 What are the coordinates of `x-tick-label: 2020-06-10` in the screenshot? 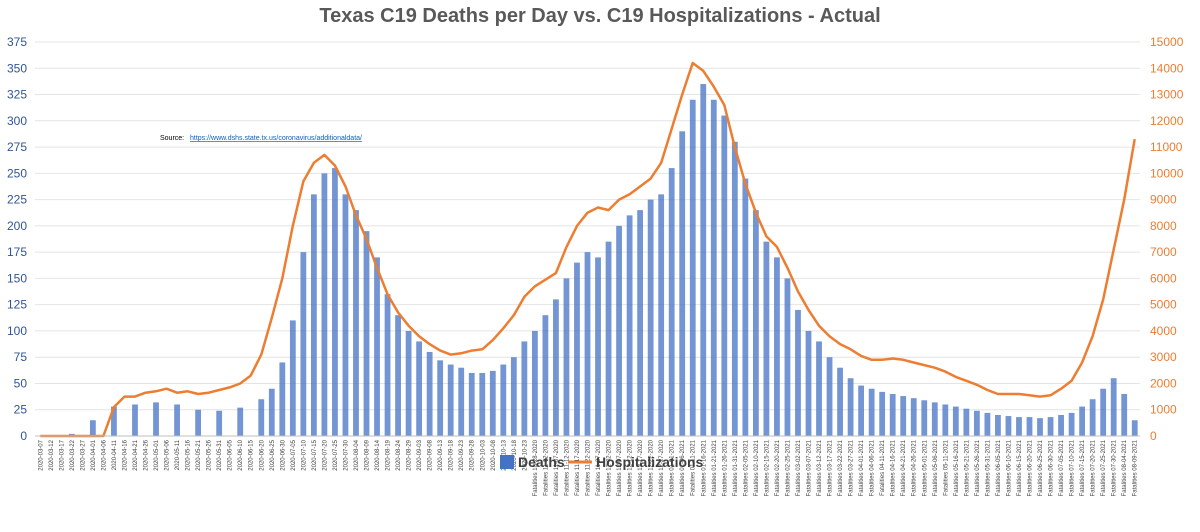 It's located at (241, 454).